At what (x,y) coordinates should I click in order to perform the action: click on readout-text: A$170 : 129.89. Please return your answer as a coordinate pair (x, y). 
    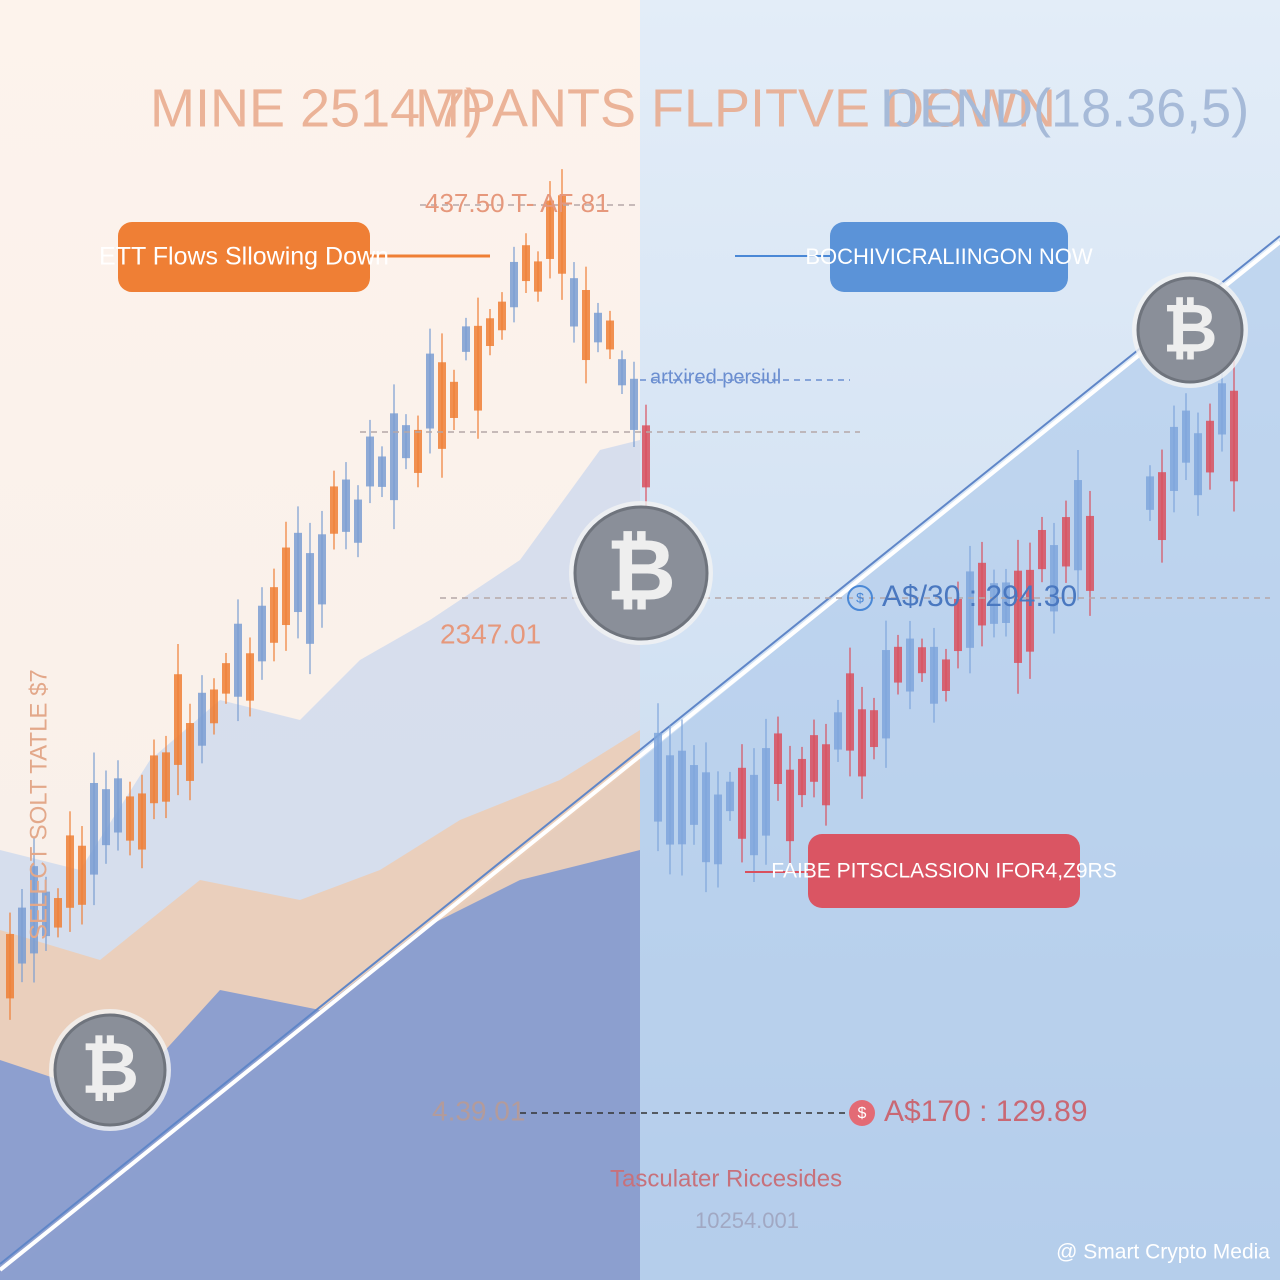
    Looking at the image, I should click on (986, 1111).